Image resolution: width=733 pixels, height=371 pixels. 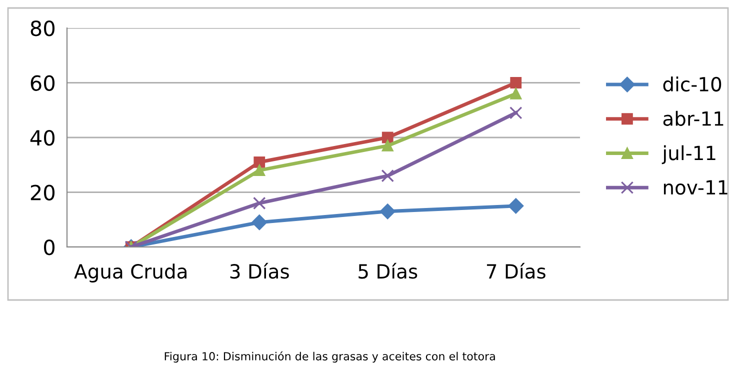 I want to click on x-tick-label: Agua Cruda, so click(x=130, y=273).